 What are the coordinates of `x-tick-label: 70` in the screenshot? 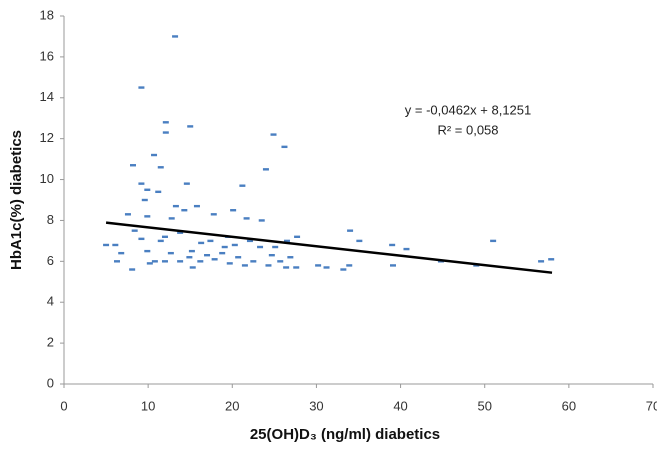 It's located at (651, 405).